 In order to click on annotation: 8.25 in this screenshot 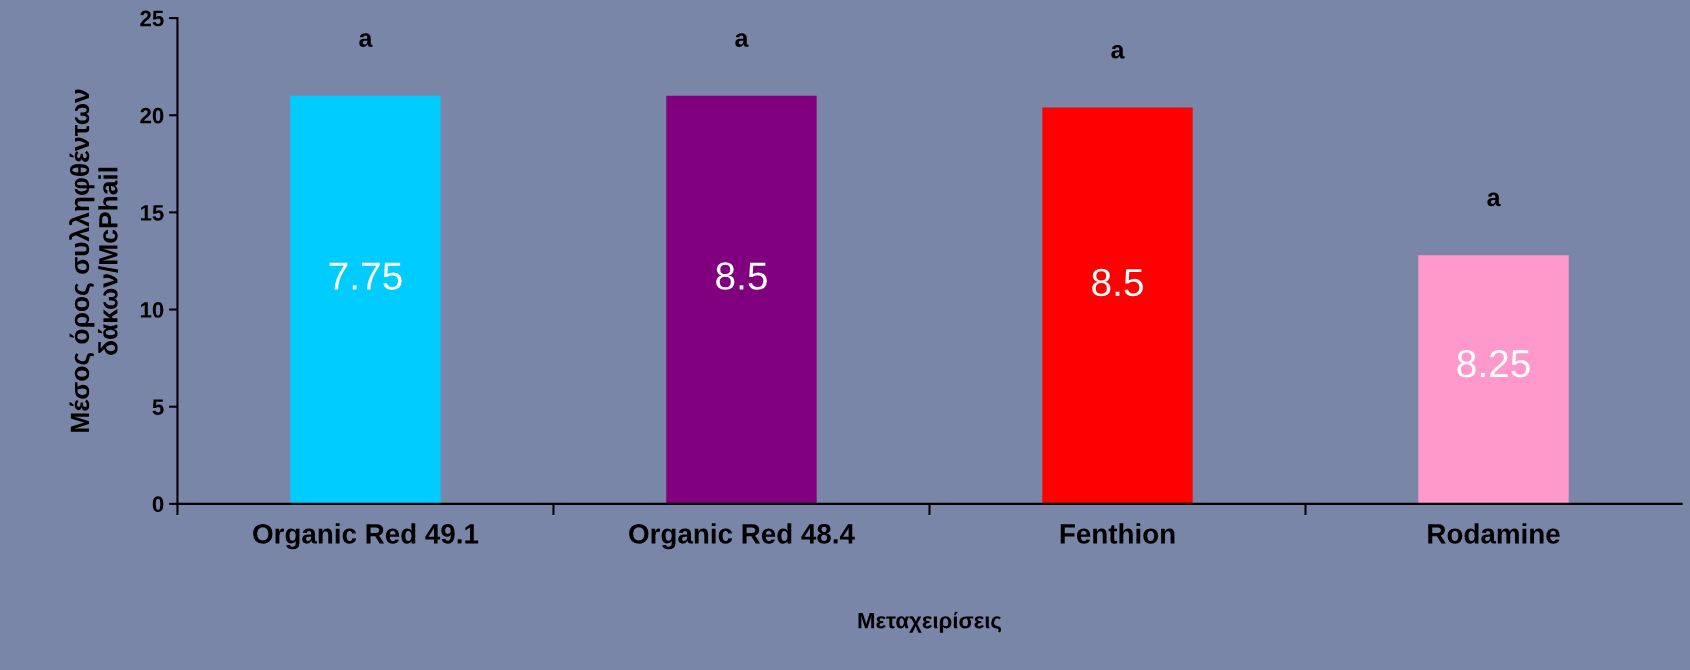, I will do `click(1493, 363)`.